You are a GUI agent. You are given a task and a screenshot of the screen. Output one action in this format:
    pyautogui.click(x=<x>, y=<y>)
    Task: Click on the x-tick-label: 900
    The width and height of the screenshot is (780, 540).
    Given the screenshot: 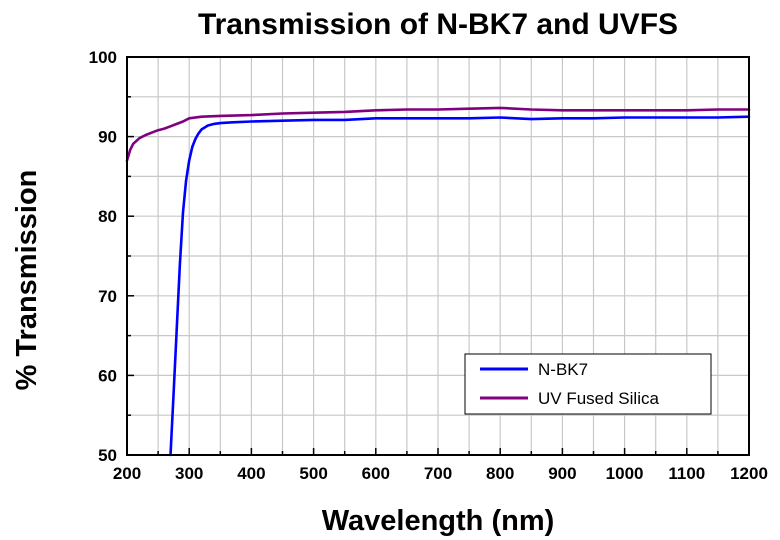 What is the action you would take?
    pyautogui.click(x=562, y=473)
    